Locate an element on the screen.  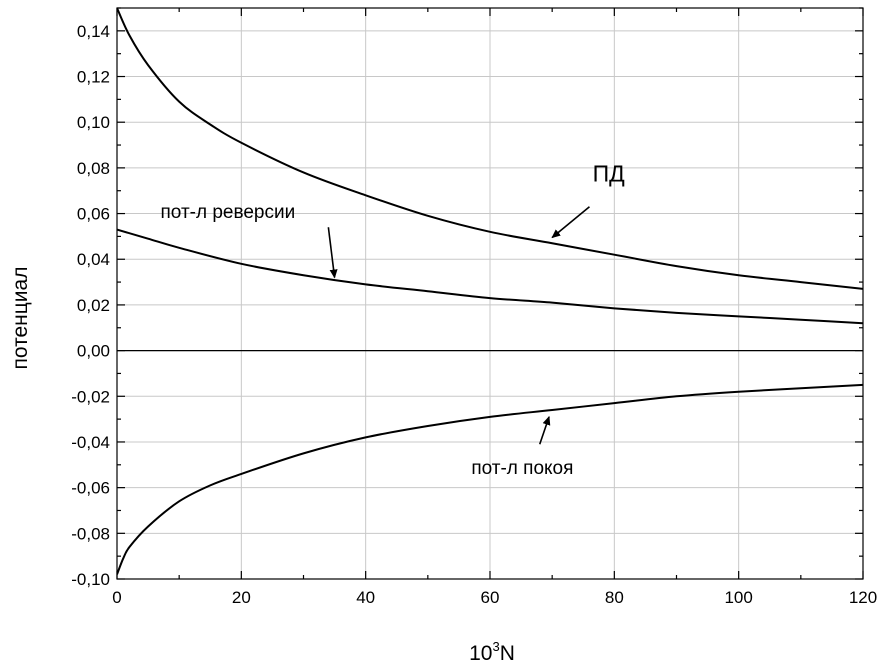
label-rest-text: пот-л покоя is located at coordinates (522, 468).